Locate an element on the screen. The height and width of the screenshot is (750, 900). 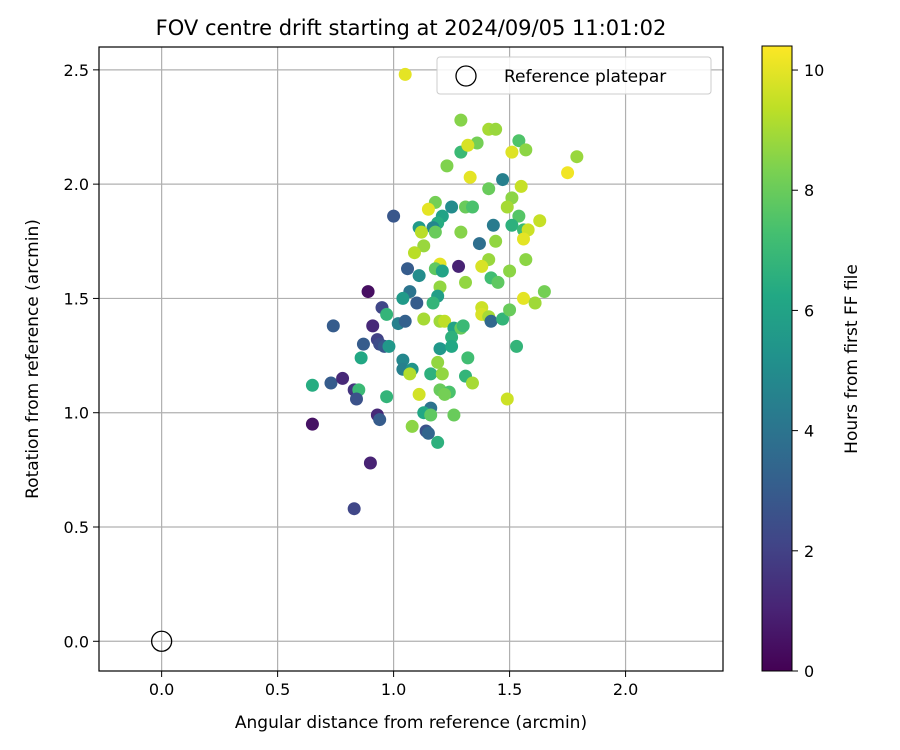
legend-marker-icon is located at coordinates (466, 76).